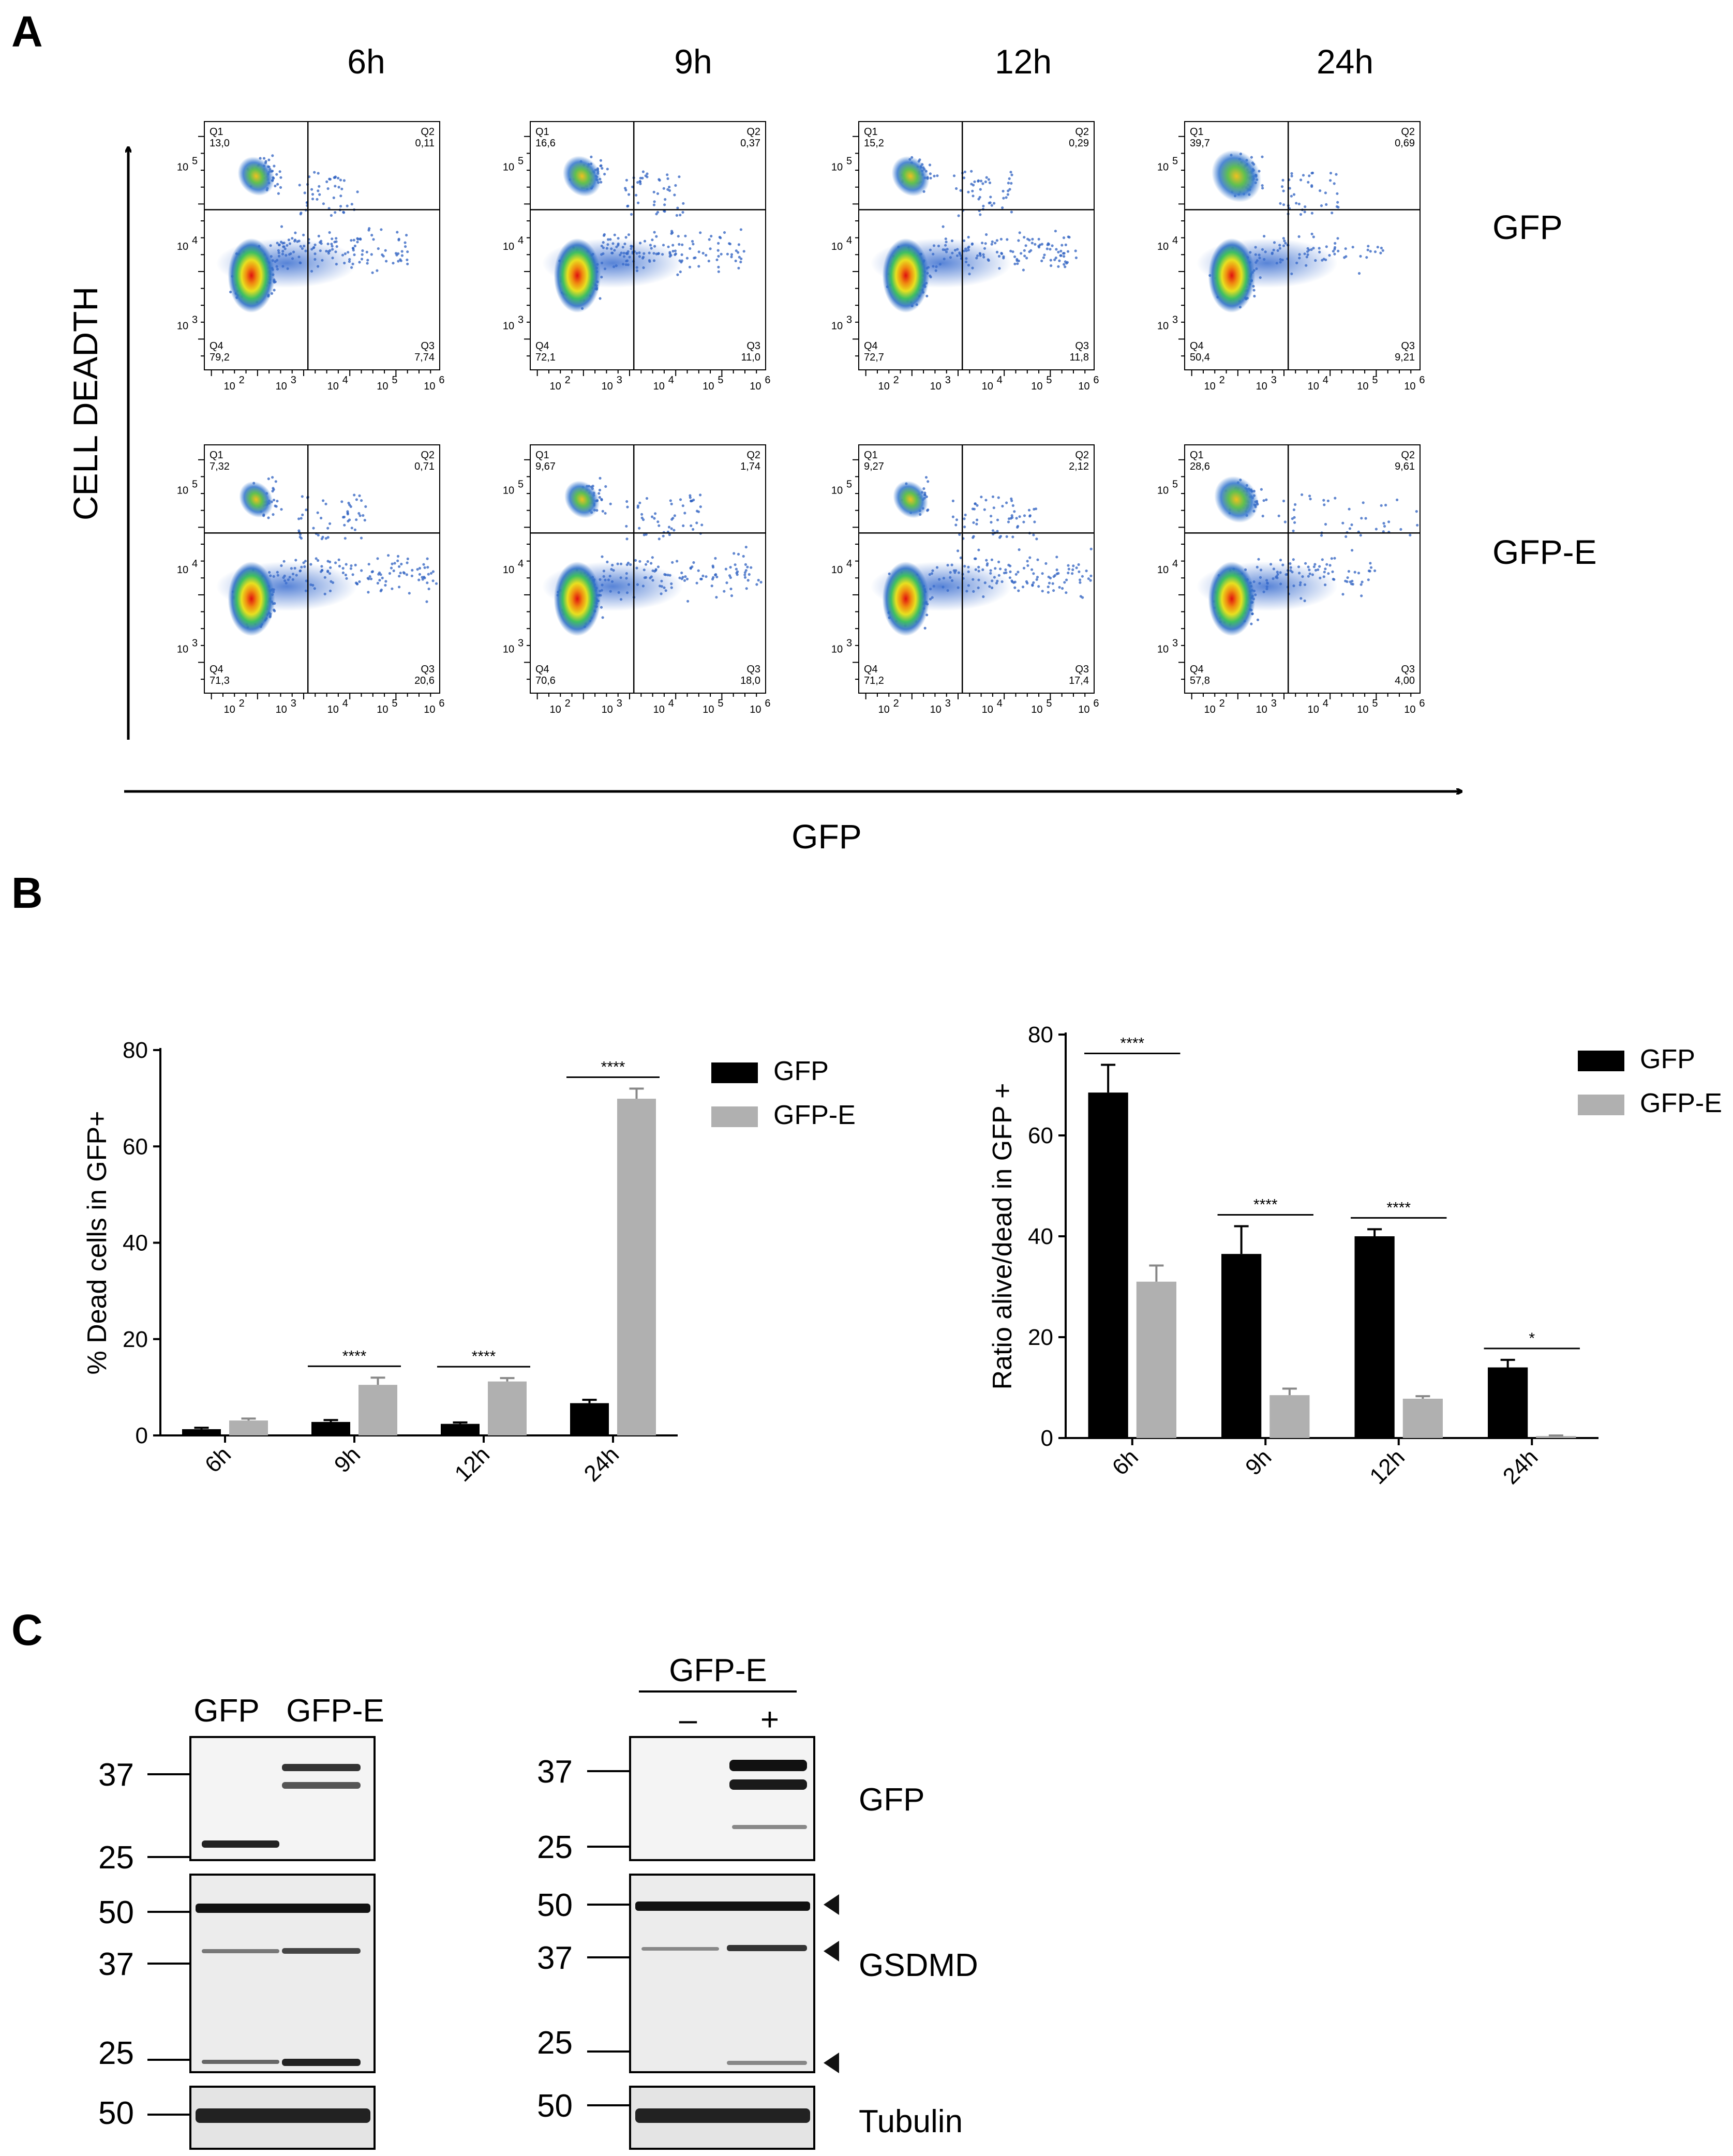 This screenshot has width=1733, height=2156. Describe the element at coordinates (97, 1242) in the screenshot. I see `y-axis-label: % Dead cells in GFP+` at that location.